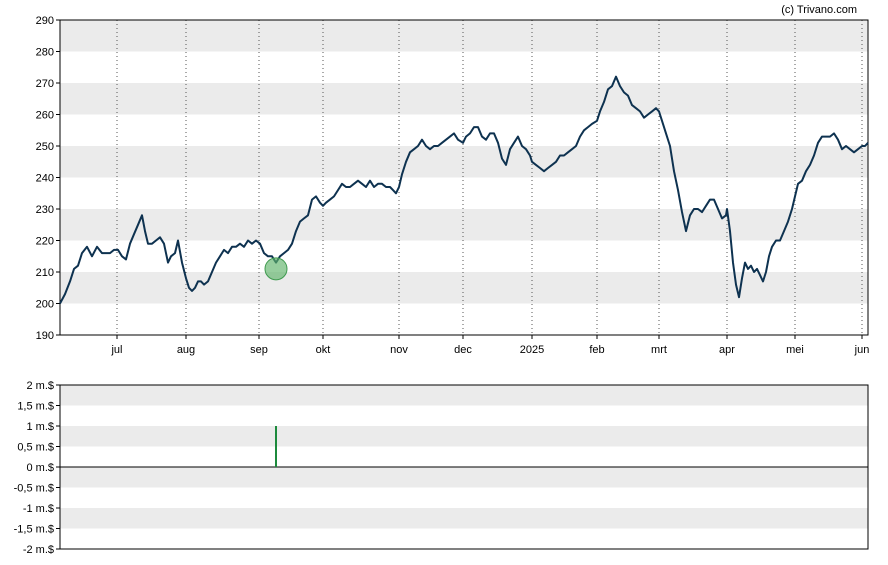 The width and height of the screenshot is (888, 565). What do you see at coordinates (45, 273) in the screenshot?
I see `y-tick-label: 210` at bounding box center [45, 273].